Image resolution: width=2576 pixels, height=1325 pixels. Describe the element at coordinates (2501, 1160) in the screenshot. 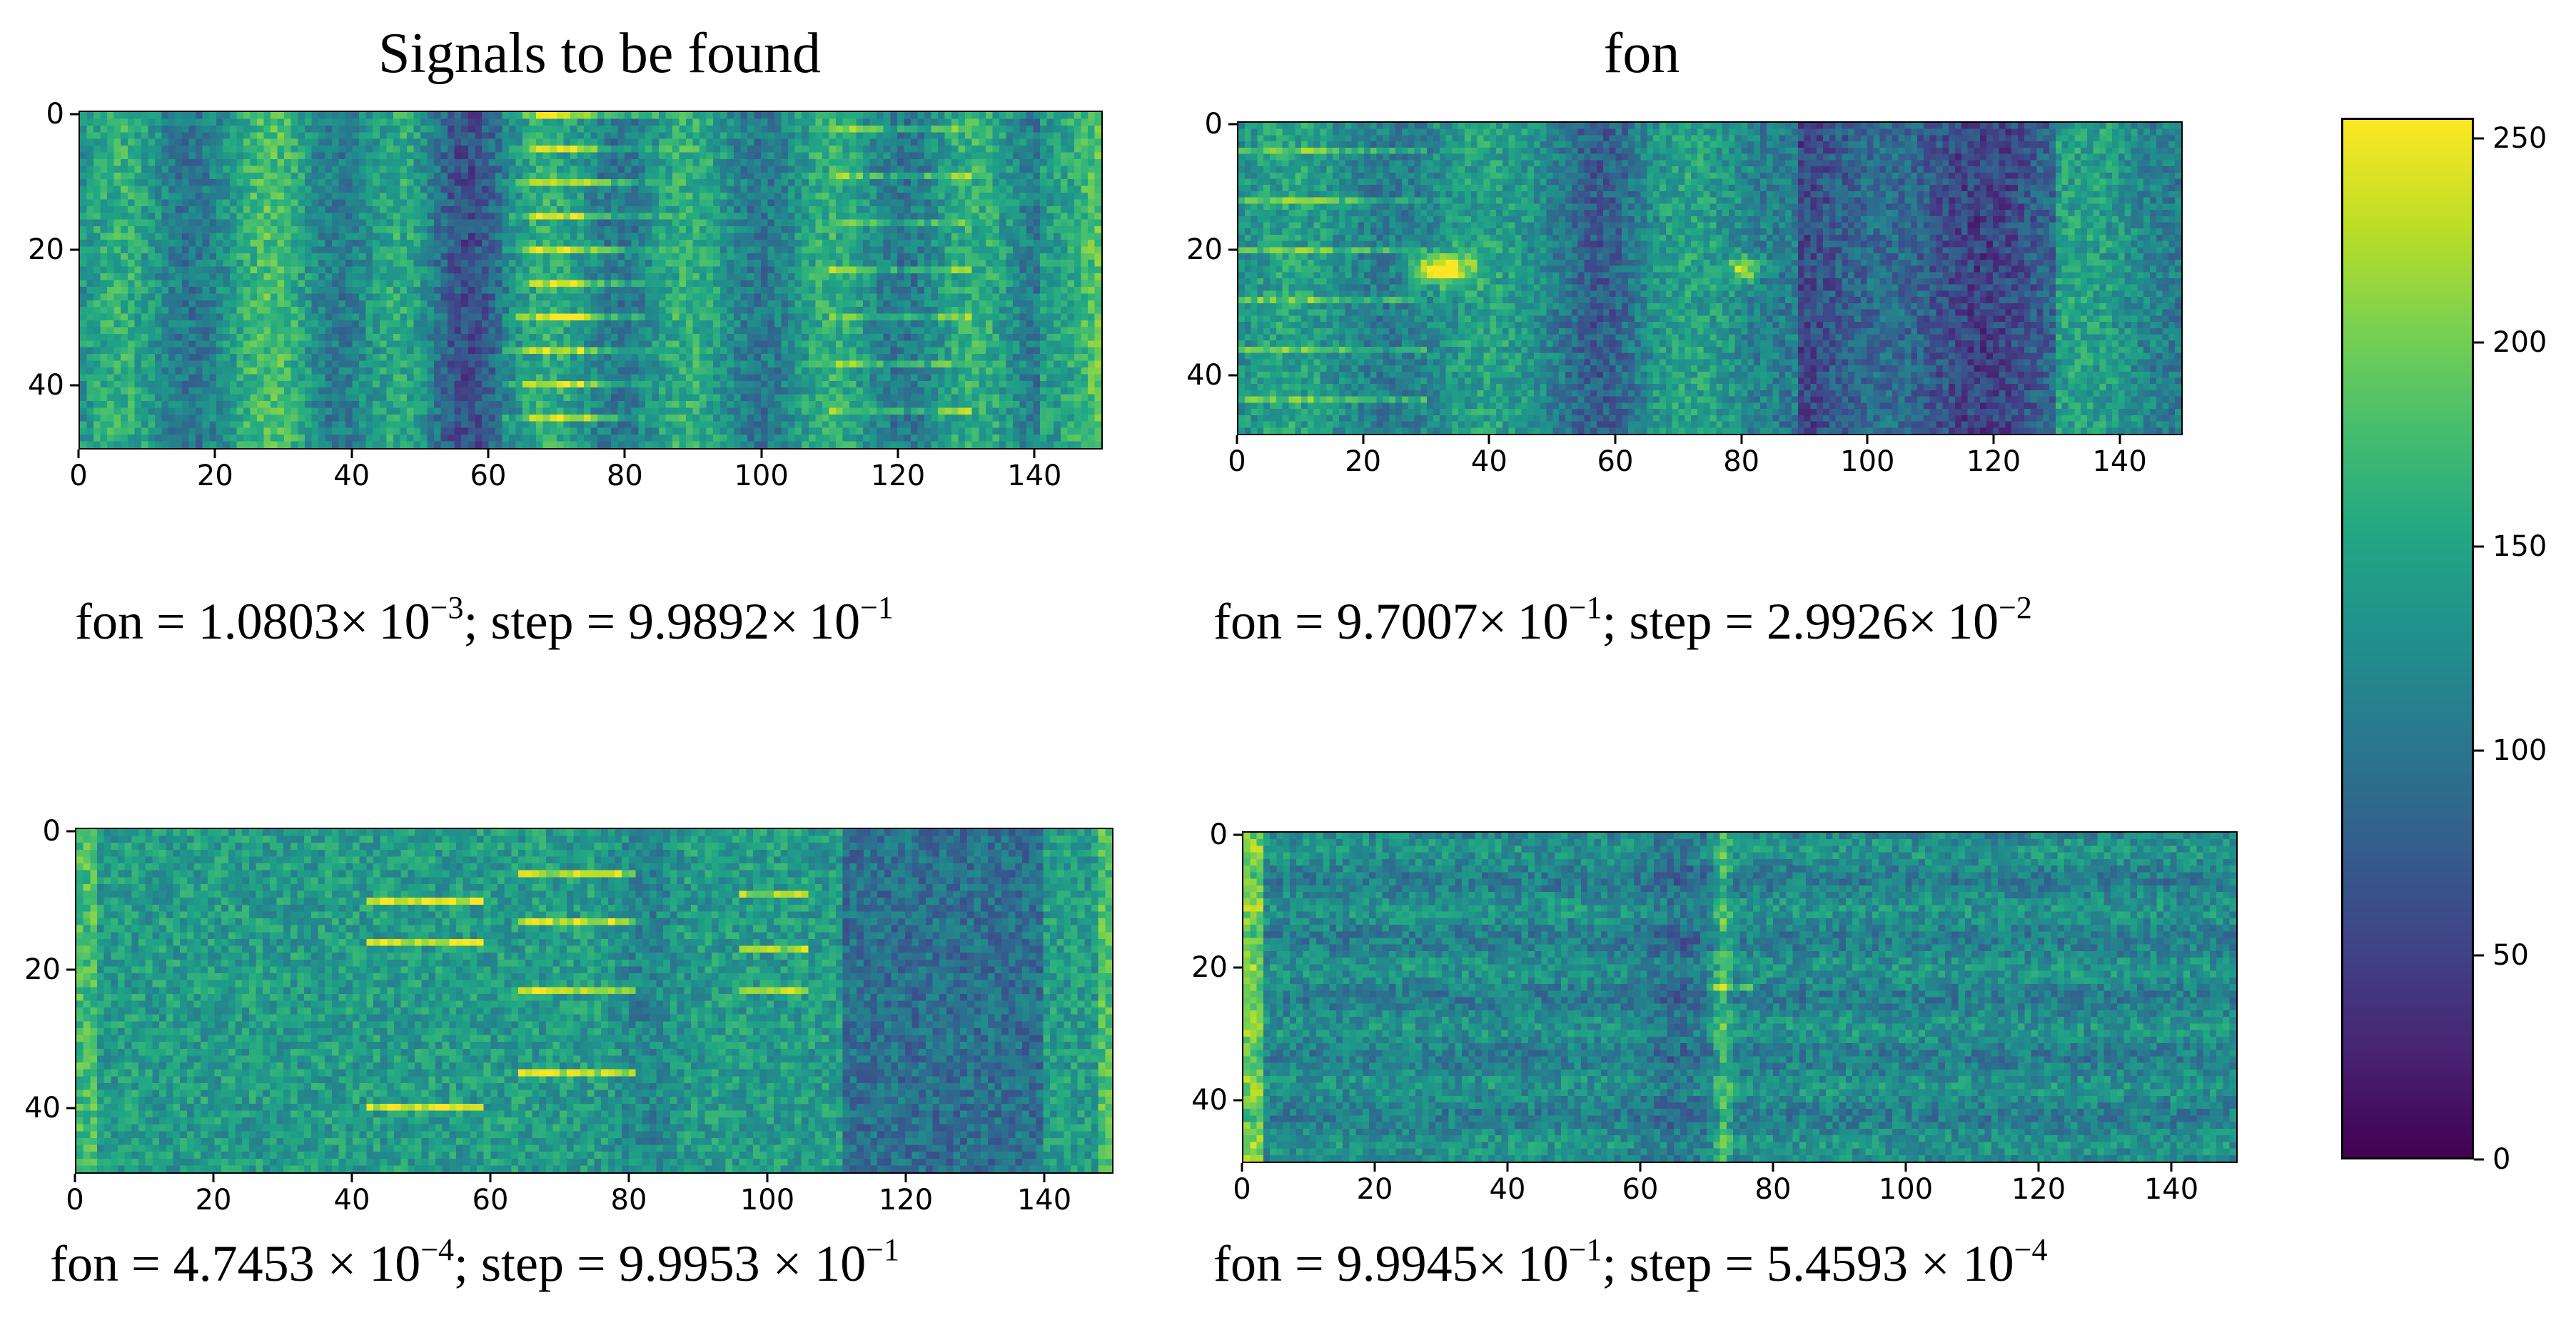

I see `colorbar-tick-label: 0` at that location.